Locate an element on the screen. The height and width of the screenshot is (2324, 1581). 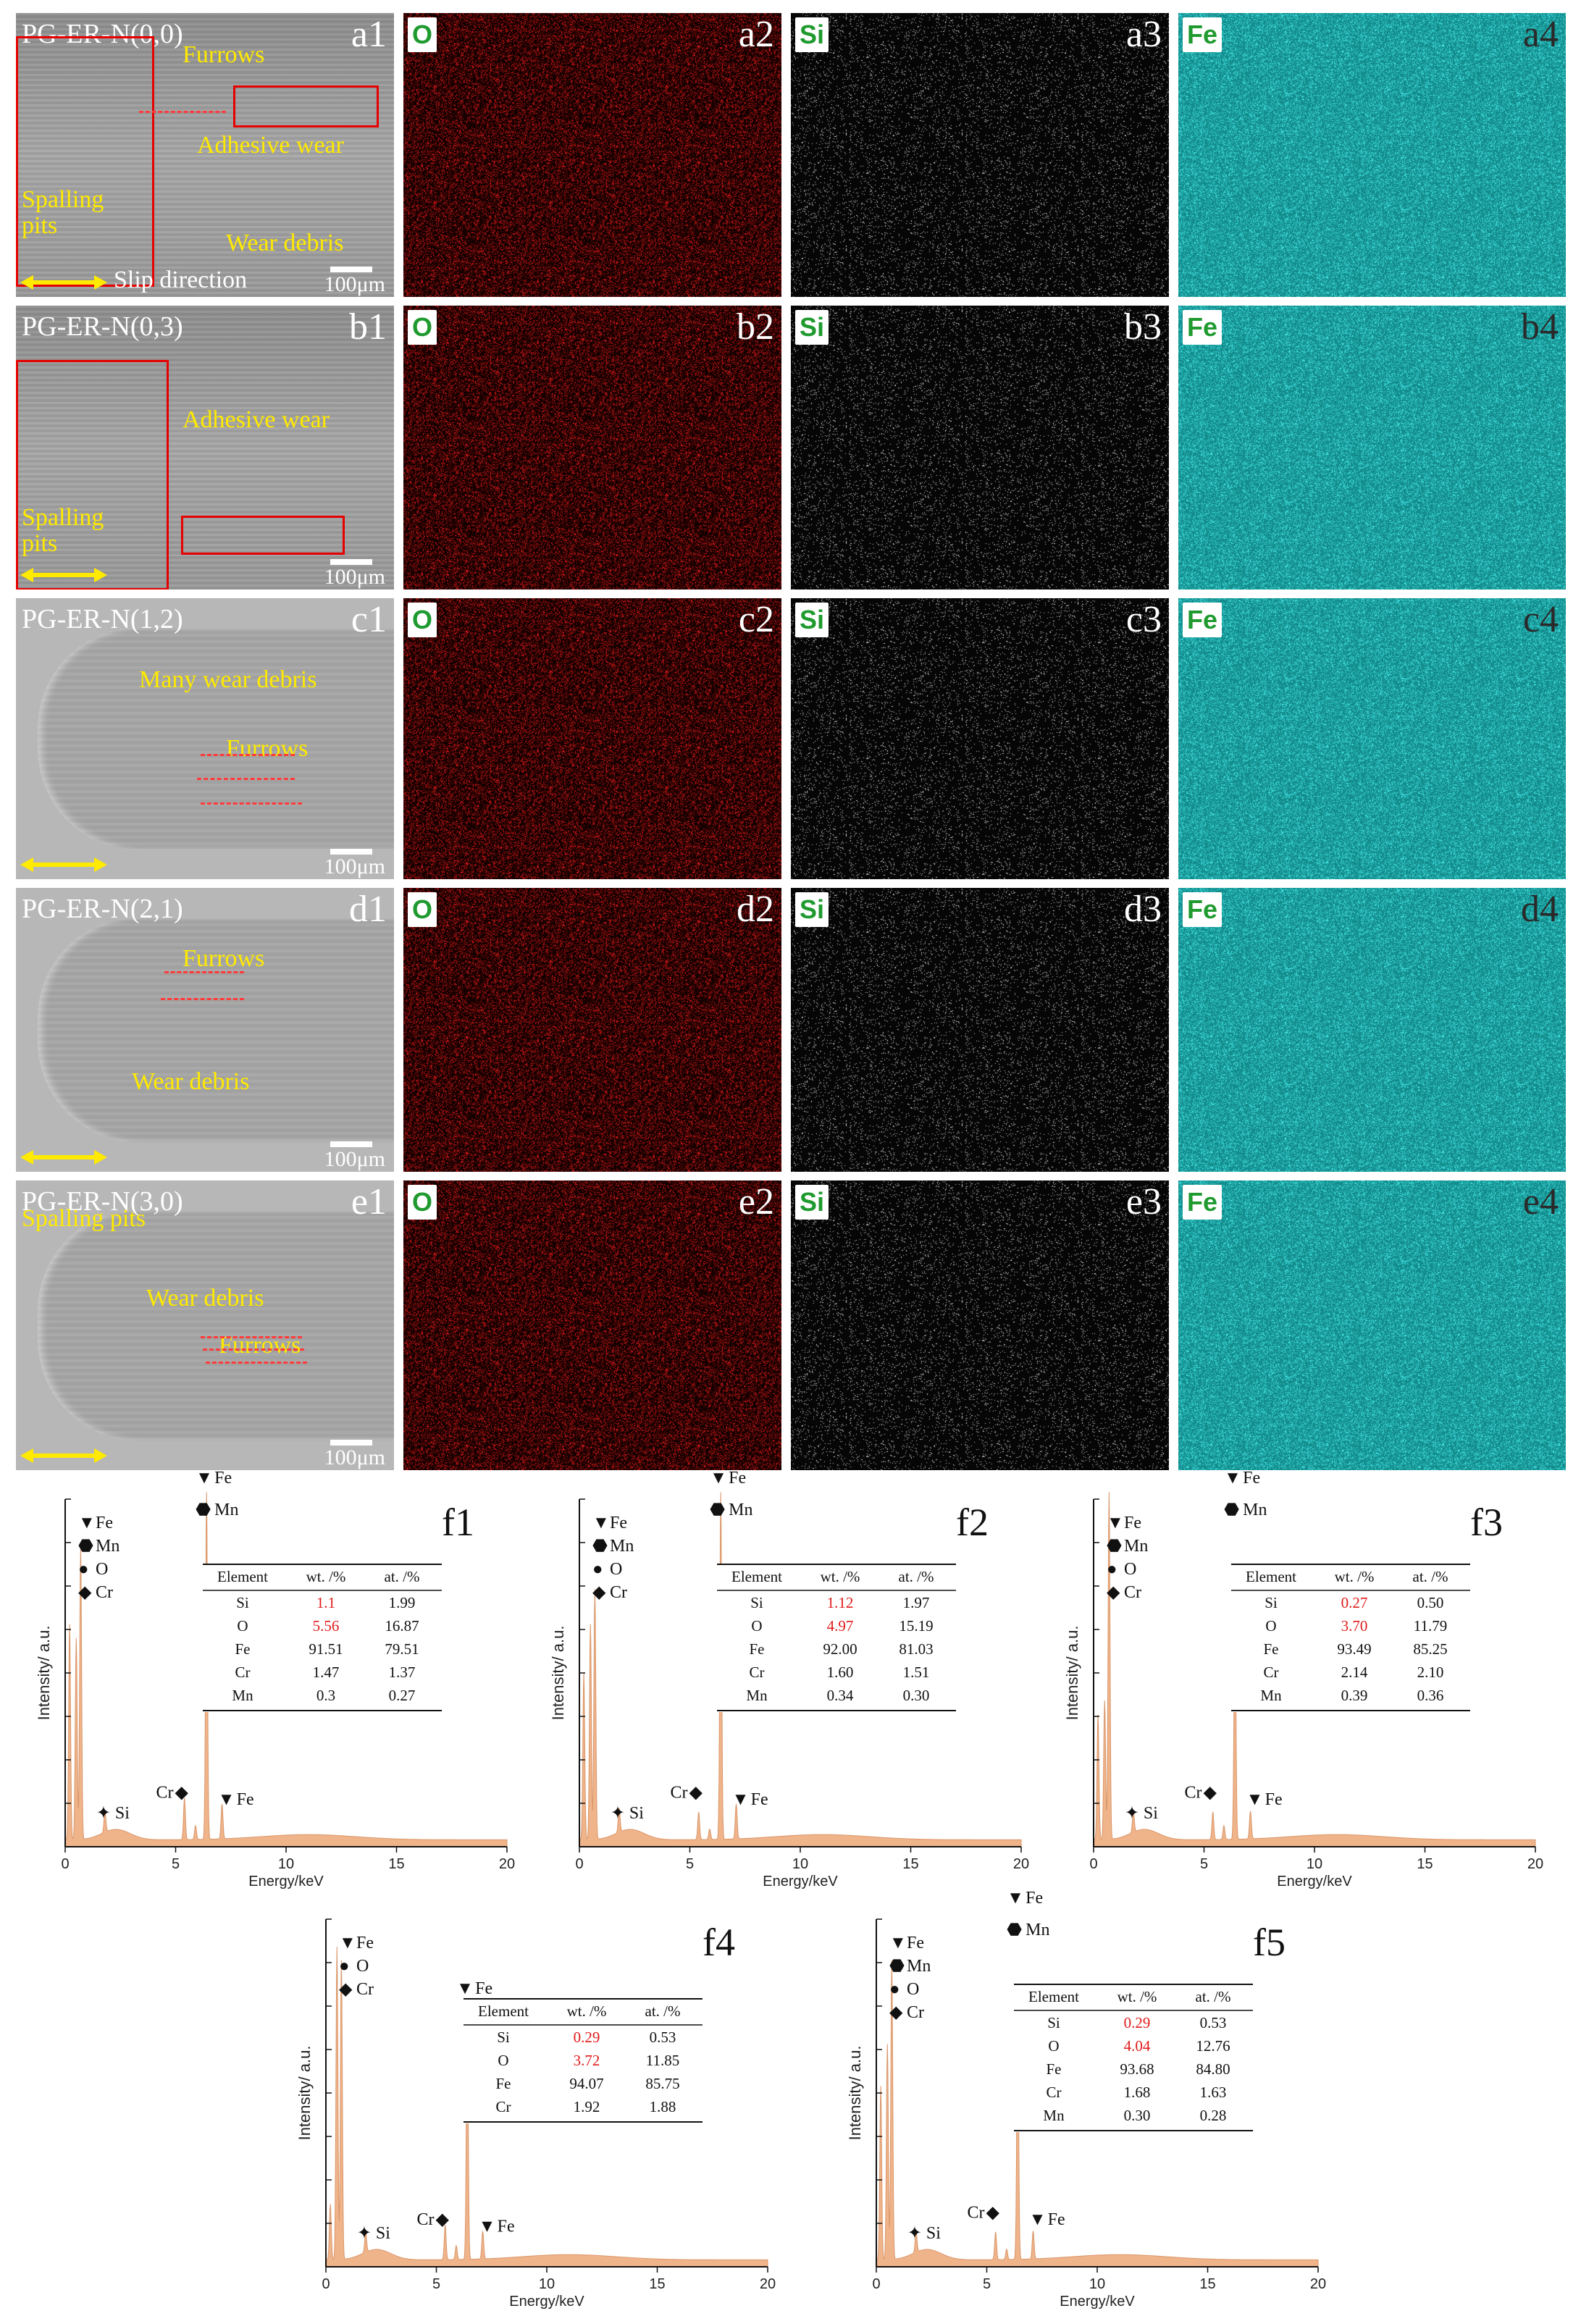
panel-a3: Si a3 is located at coordinates (980, 155).